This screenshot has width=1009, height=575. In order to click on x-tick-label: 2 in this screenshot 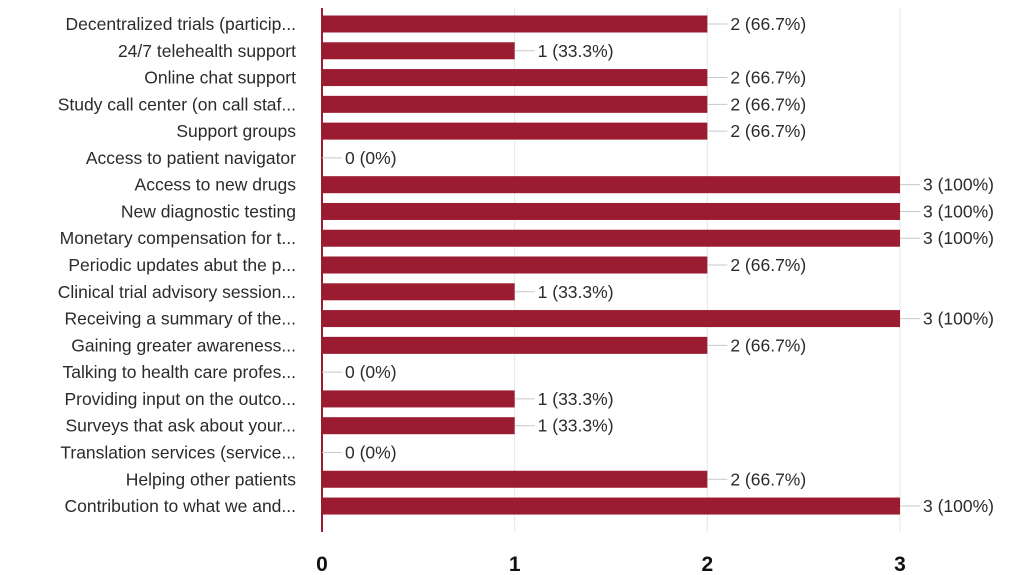, I will do `click(707, 564)`.